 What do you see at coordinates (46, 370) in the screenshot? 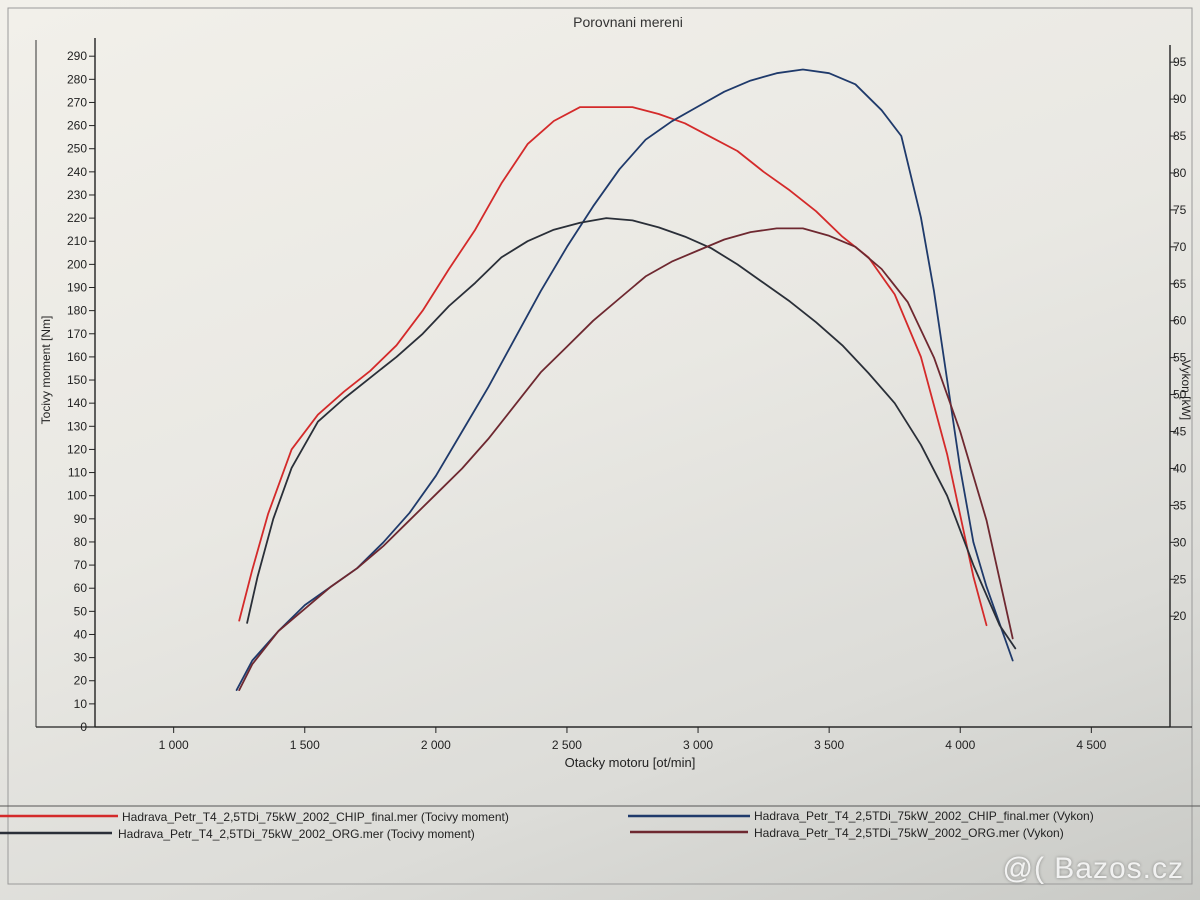
I see `y-axis-label: Tocivy moment [Nm]` at bounding box center [46, 370].